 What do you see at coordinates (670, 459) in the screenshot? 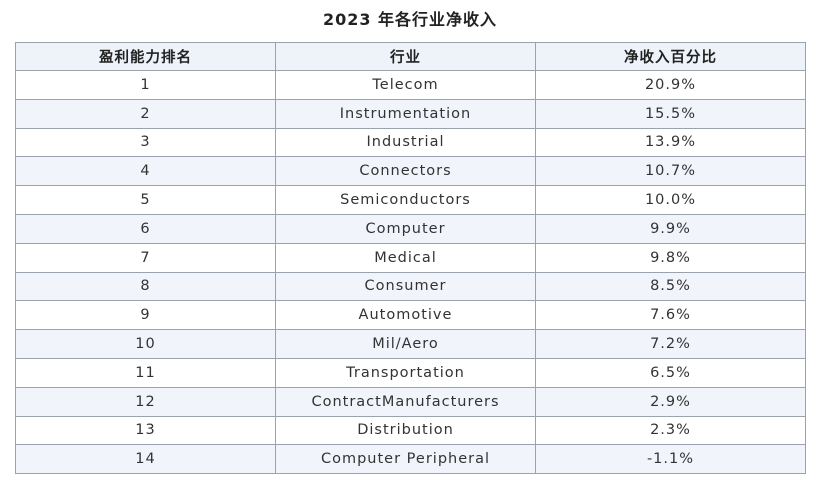
I see `cell-net-income: -1.1%` at bounding box center [670, 459].